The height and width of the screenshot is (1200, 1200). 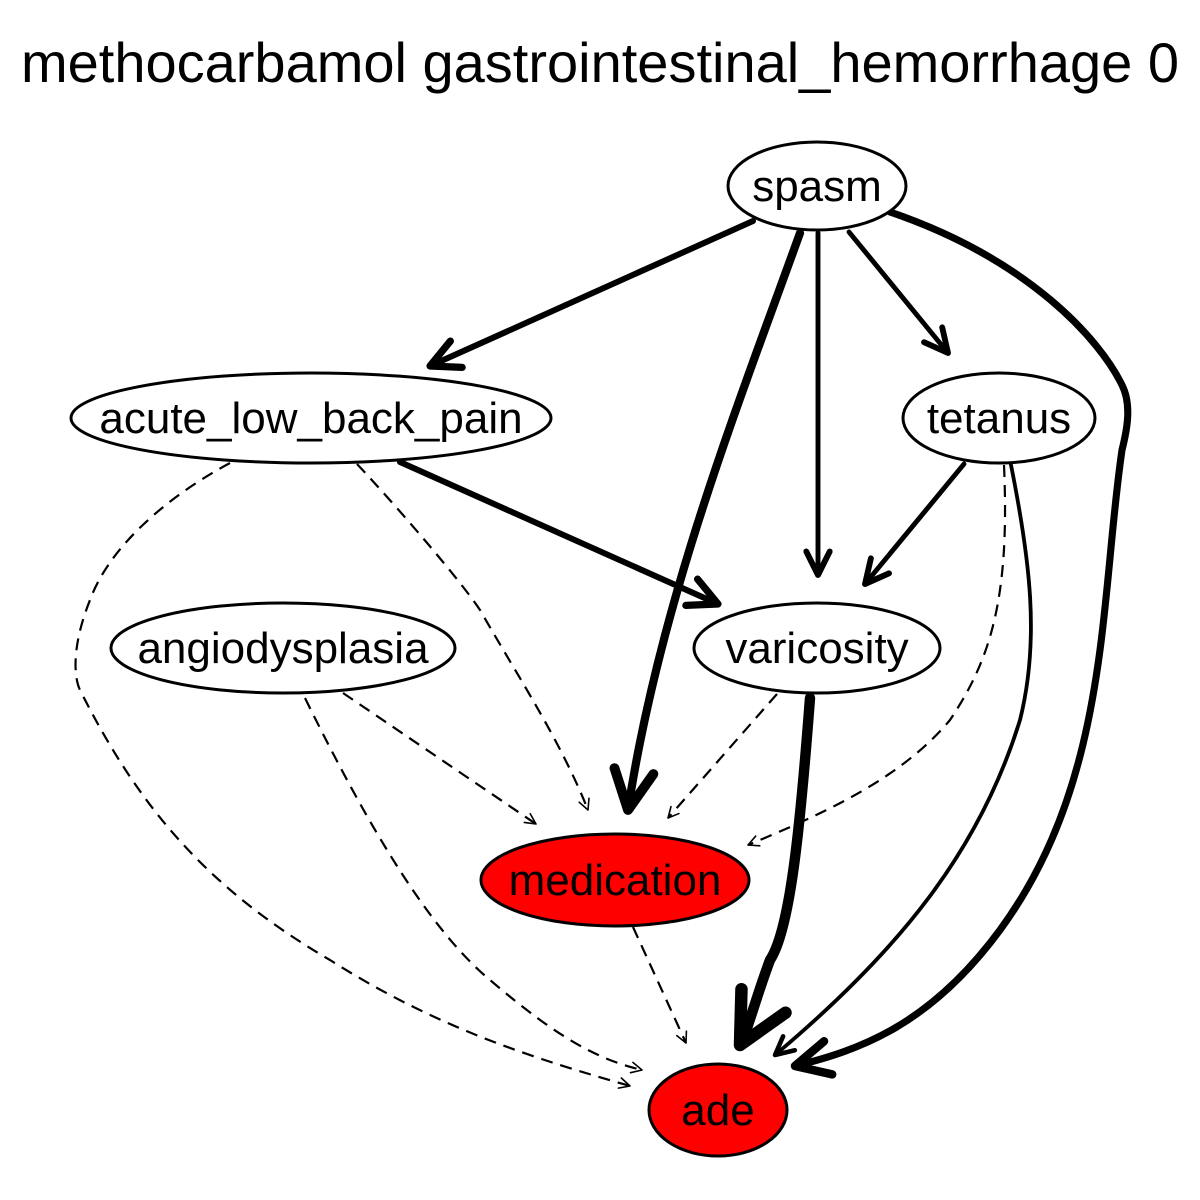 What do you see at coordinates (591, 294) in the screenshot?
I see `edge-spasm-to-acute-low-back-pain` at bounding box center [591, 294].